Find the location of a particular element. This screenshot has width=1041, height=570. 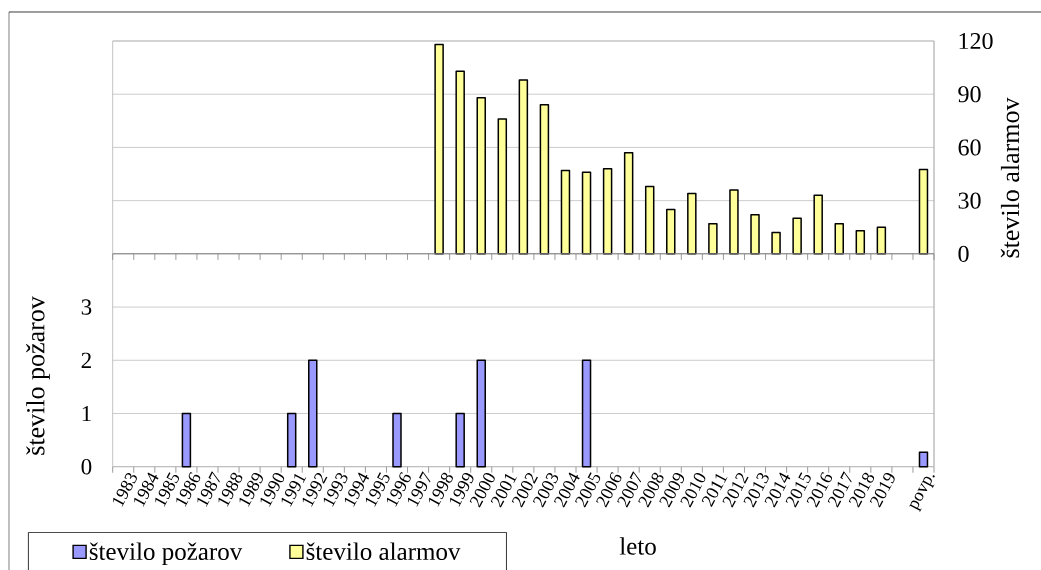

y2-tick-label: 60 is located at coordinates (969, 147).